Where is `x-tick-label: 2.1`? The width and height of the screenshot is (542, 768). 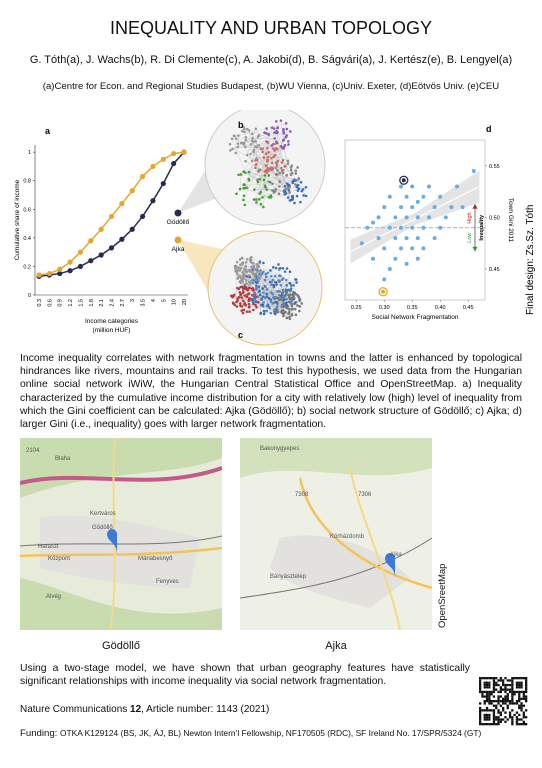 x-tick-label: 2.1 is located at coordinates (102, 303).